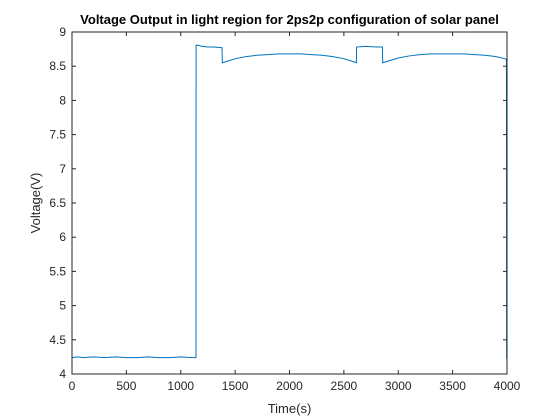  What do you see at coordinates (180, 386) in the screenshot?
I see `x-tick-label: 1000` at bounding box center [180, 386].